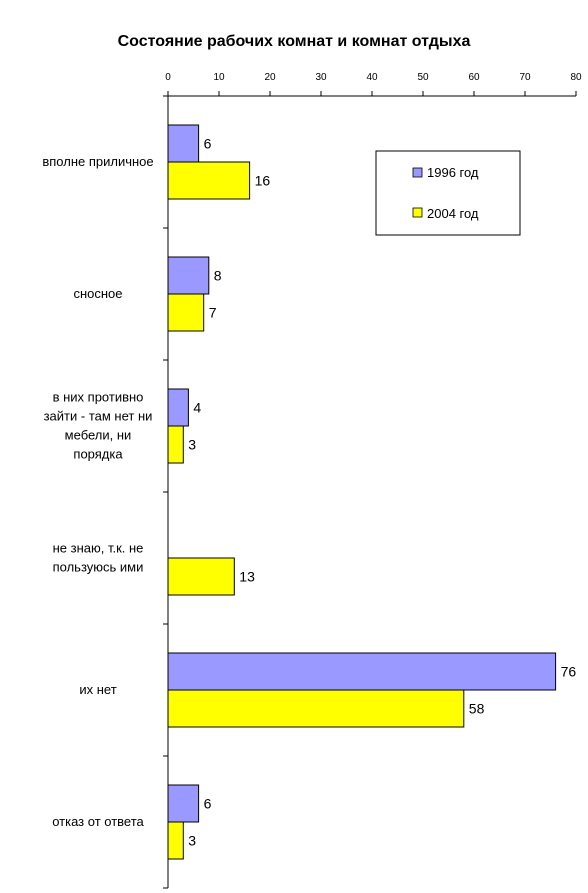 The height and width of the screenshot is (893, 588). Describe the element at coordinates (168, 77) in the screenshot. I see `x-tick-label: 0` at that location.